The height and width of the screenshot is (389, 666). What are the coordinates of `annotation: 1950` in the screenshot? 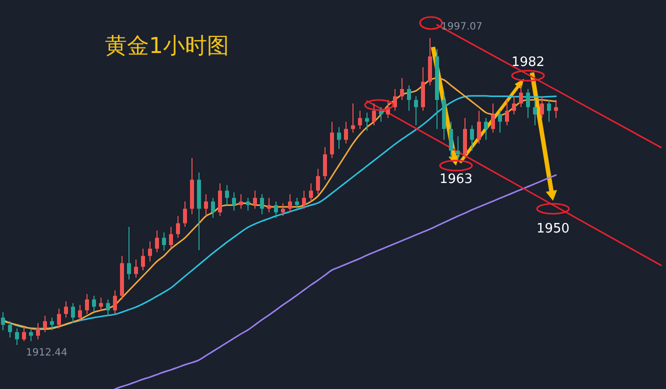 It's located at (553, 228).